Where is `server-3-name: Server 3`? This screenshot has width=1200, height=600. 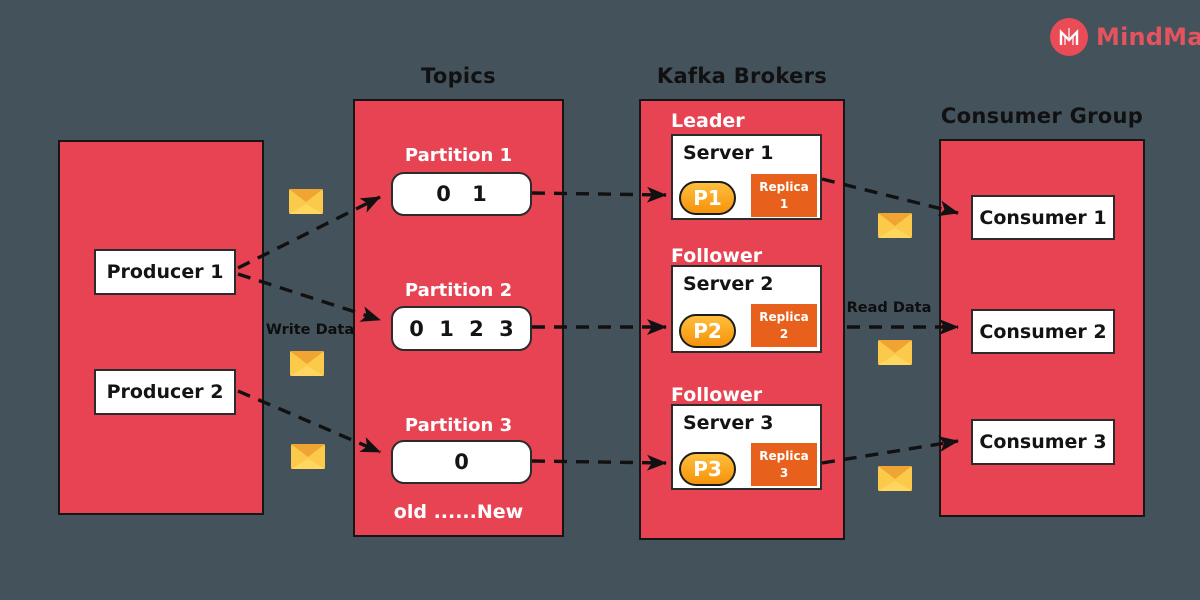 server-3-name: Server 3 is located at coordinates (728, 423).